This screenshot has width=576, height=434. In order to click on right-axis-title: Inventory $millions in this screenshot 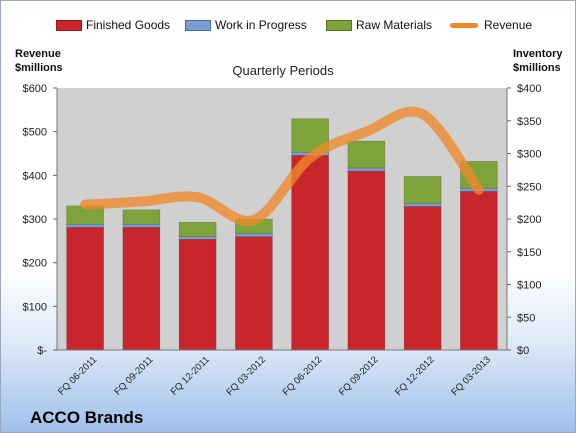, I will do `click(538, 61)`.